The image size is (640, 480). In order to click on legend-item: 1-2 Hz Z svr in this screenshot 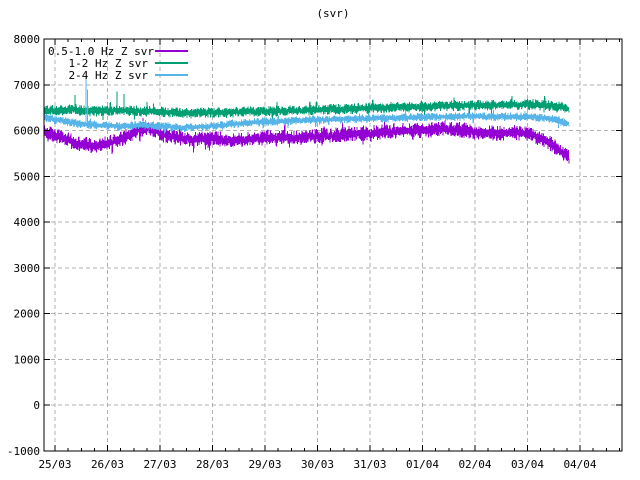, I will do `click(118, 63)`.